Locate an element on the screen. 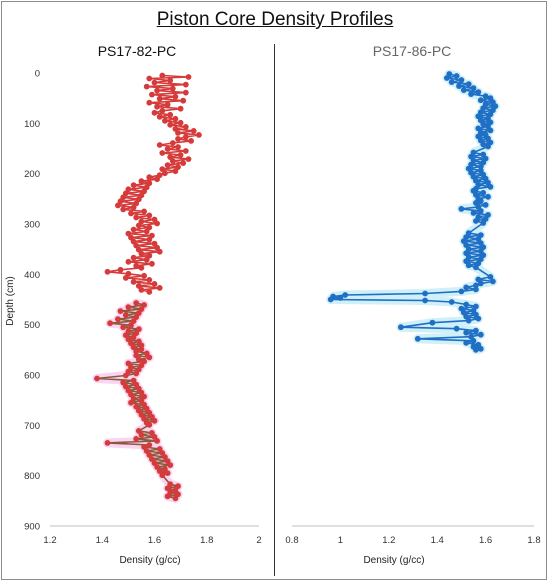 The image size is (550, 583). y-tick-label: 100 is located at coordinates (32, 124).